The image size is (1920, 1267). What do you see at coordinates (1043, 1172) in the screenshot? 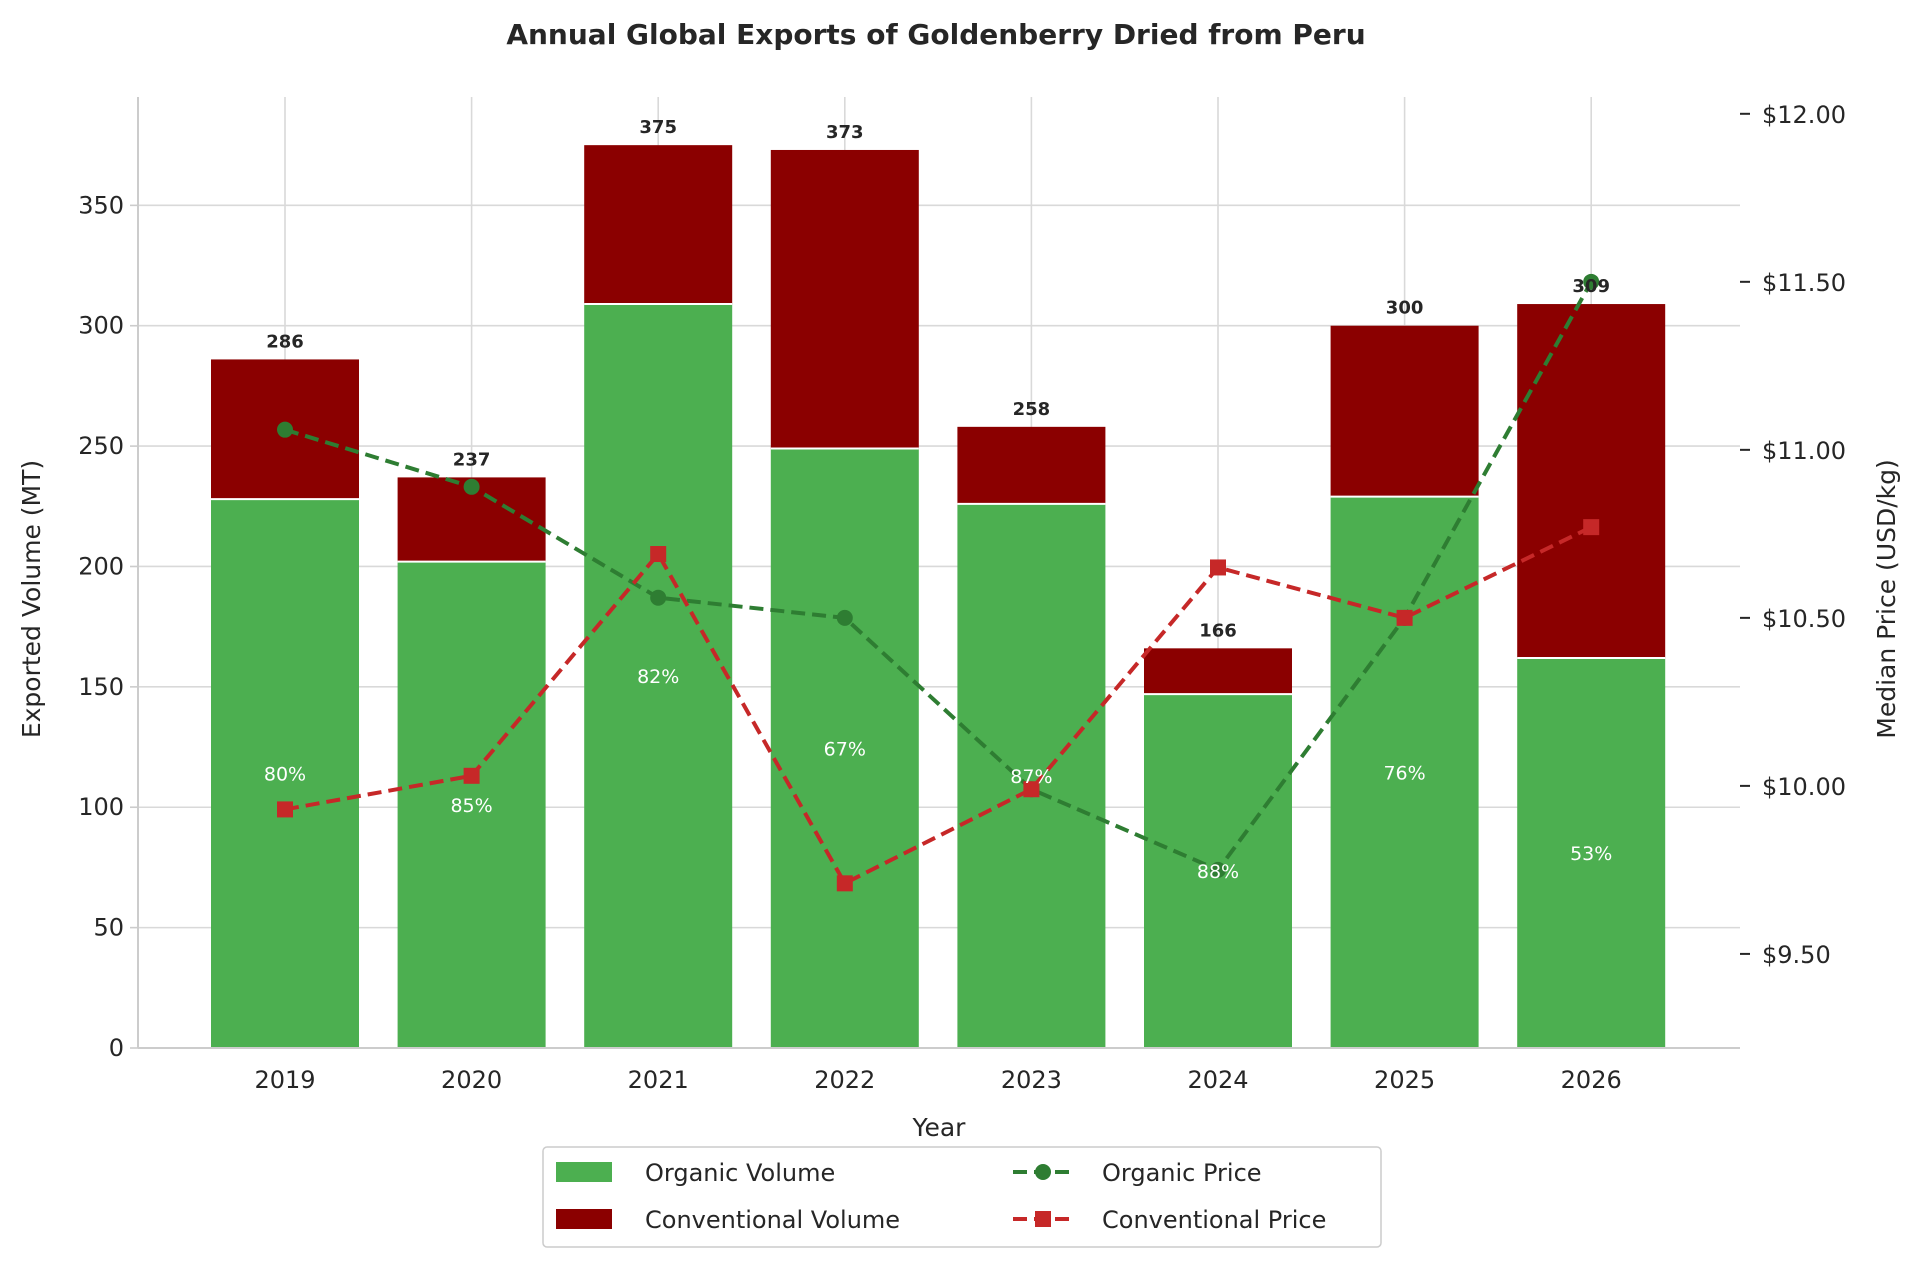
I see `legend-marker-organic-price` at bounding box center [1043, 1172].